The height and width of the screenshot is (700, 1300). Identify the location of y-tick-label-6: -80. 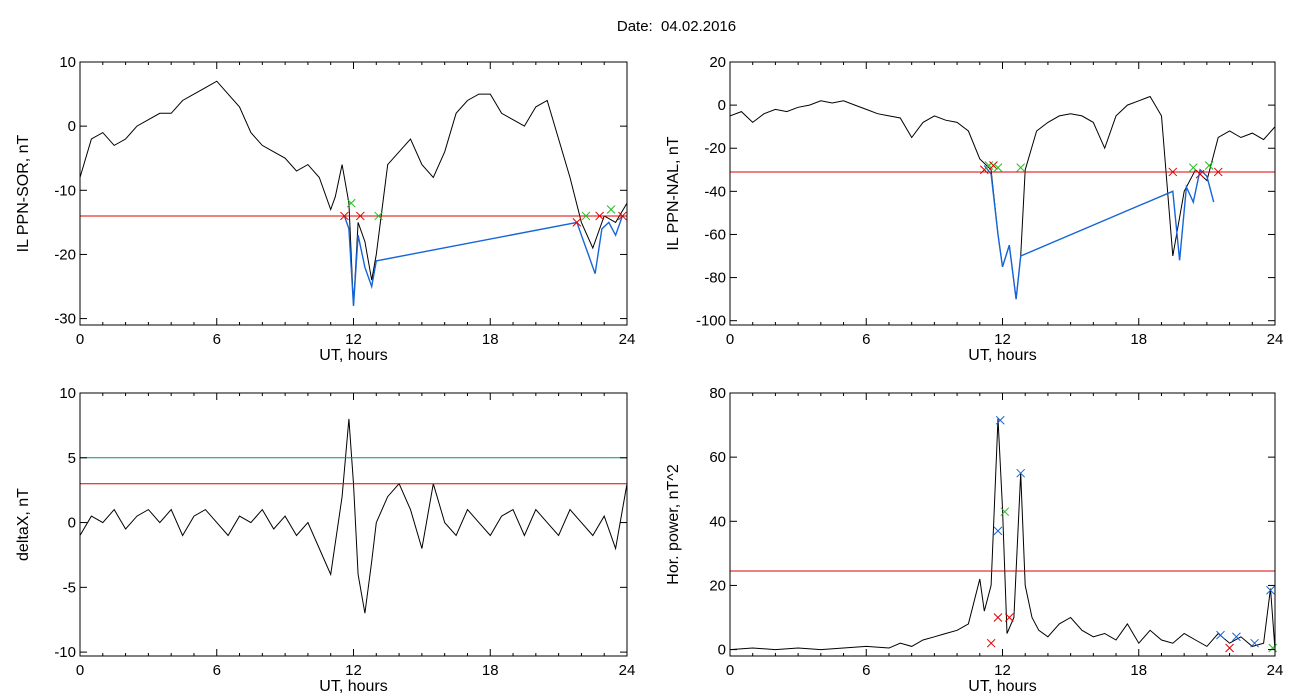
(715, 278).